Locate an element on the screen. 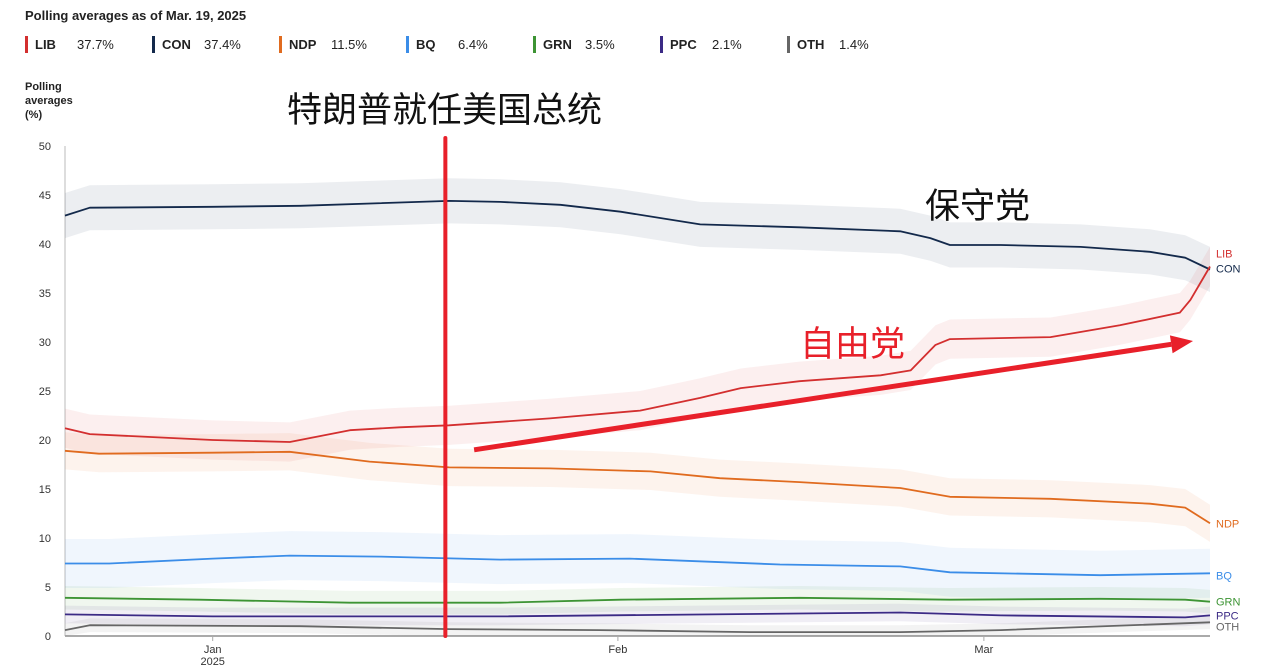  trend-arrow-line is located at coordinates (822, 397).